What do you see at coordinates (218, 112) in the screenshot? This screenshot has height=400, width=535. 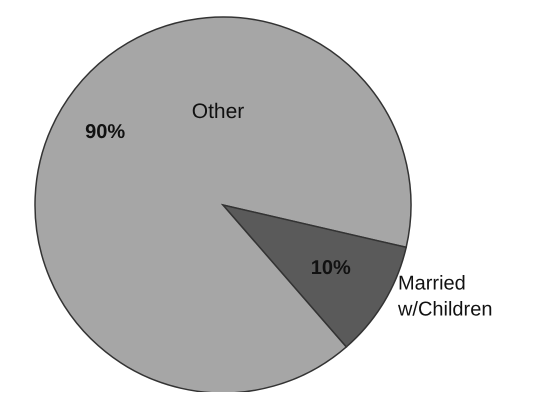 I see `slice-label: Other` at bounding box center [218, 112].